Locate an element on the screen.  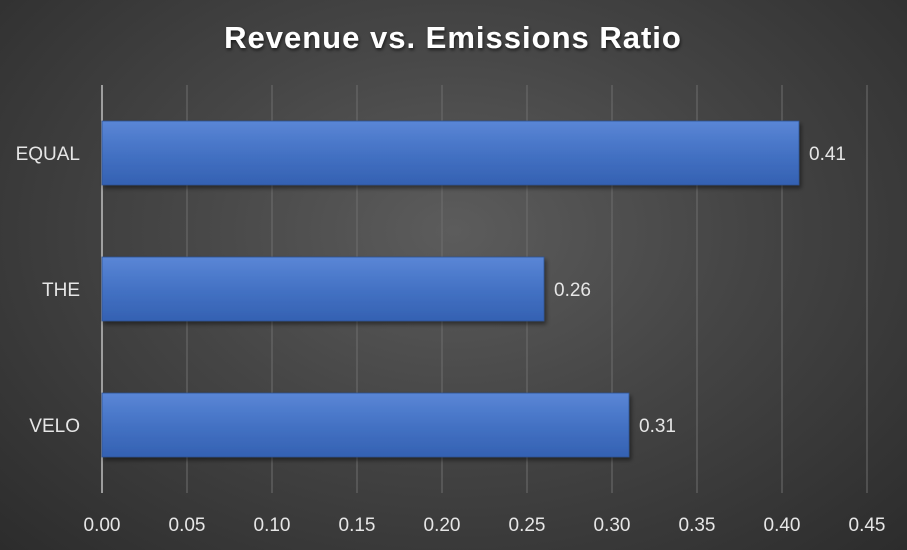
x-tick-label: 0.15 is located at coordinates (357, 525).